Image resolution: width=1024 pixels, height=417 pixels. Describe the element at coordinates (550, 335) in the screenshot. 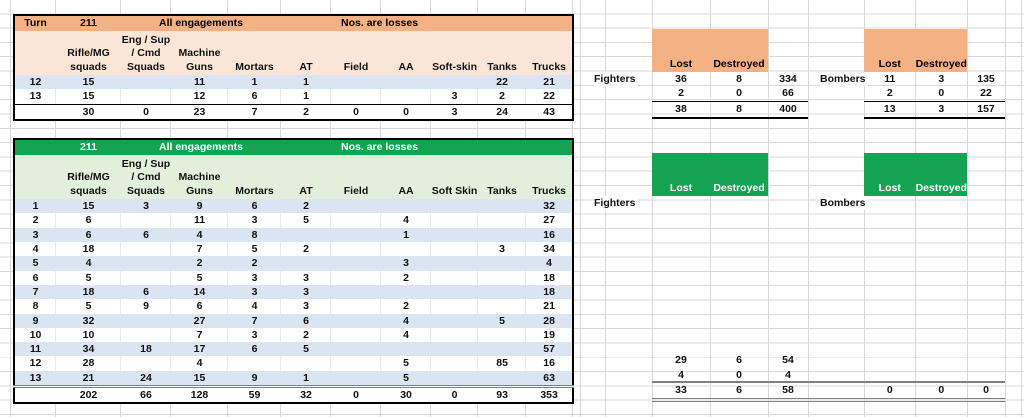

I see `cell: 19` at that location.